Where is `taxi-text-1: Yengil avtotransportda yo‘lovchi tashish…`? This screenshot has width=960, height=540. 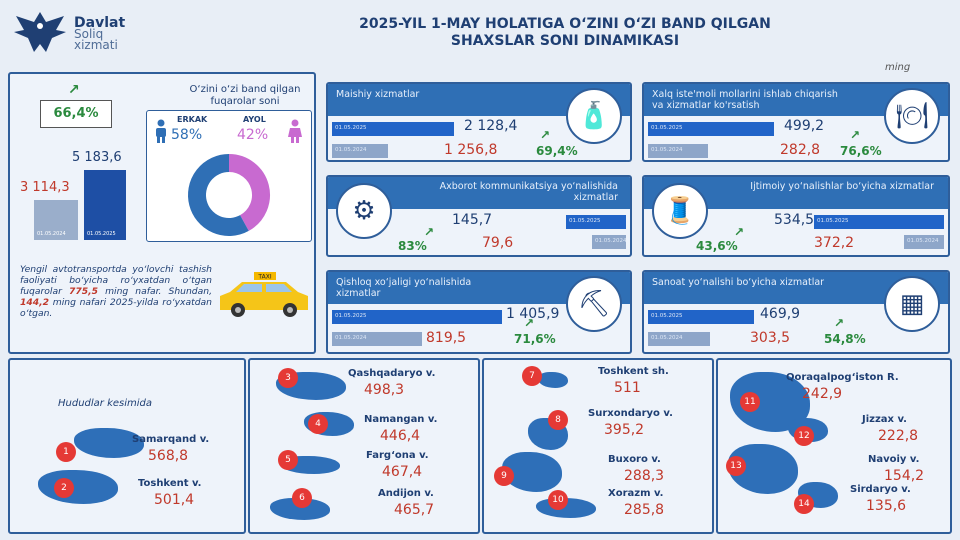 taxi-text-1: Yengil avtotransportda yo‘lovchi tashish… is located at coordinates (116, 280).